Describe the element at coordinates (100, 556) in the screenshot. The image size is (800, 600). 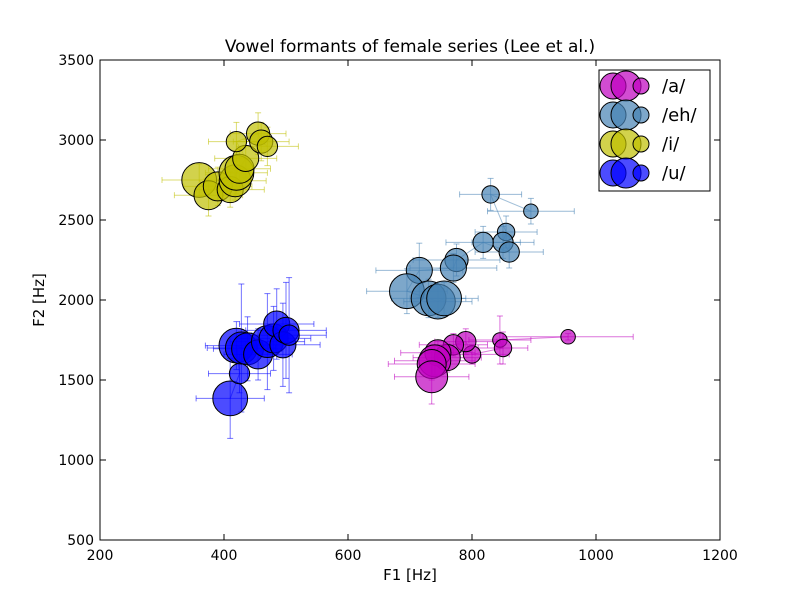
I see `x-tick-label: 200` at that location.